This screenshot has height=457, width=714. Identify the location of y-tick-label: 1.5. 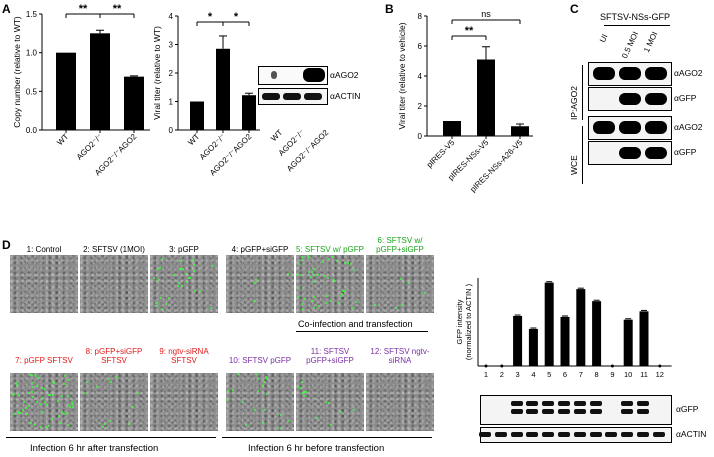
(32, 14).